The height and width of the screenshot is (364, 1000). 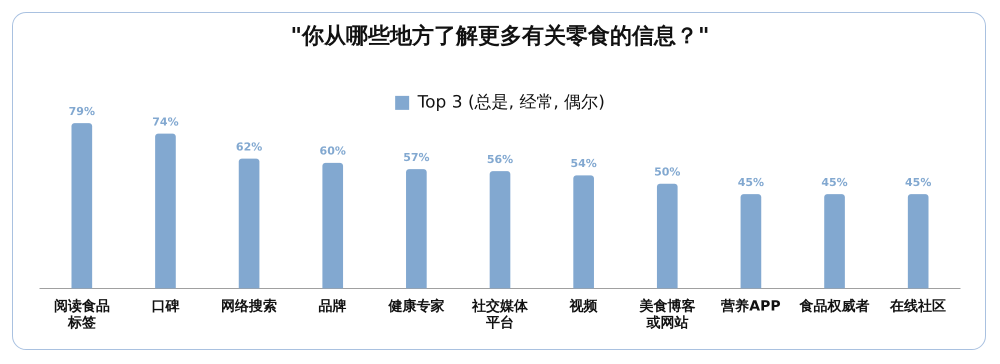 What do you see at coordinates (500, 35) in the screenshot?
I see `chart-title: "你从哪些地方了解更多有关零食的信息？"` at bounding box center [500, 35].